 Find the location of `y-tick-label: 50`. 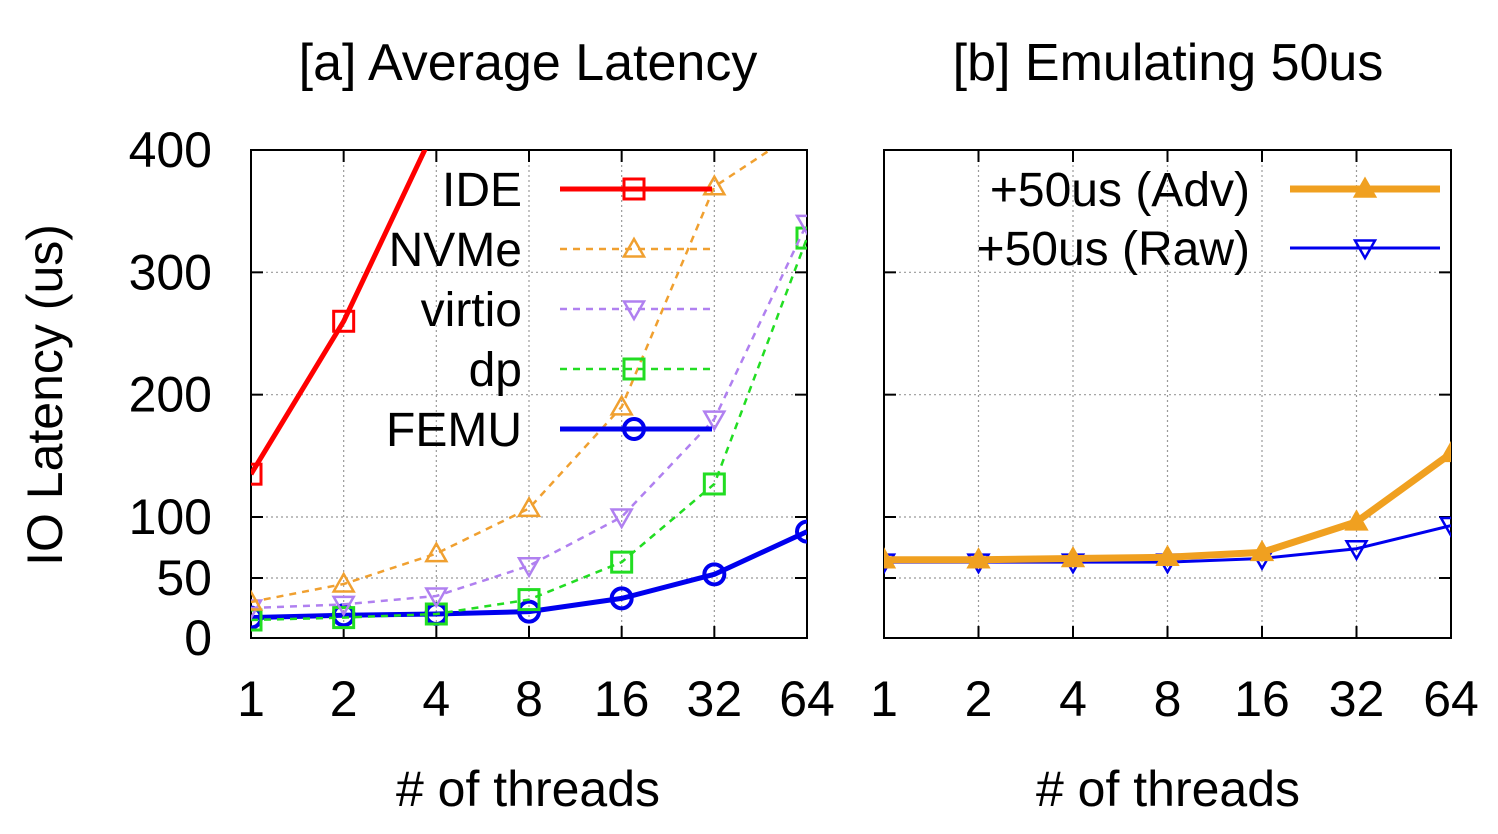

y-tick-label: 50 is located at coordinates (184, 578).